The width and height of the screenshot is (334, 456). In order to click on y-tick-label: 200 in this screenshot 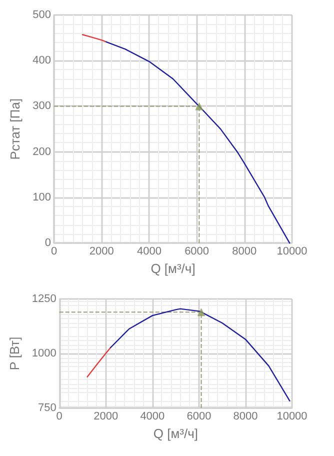, I will do `click(41, 152)`.